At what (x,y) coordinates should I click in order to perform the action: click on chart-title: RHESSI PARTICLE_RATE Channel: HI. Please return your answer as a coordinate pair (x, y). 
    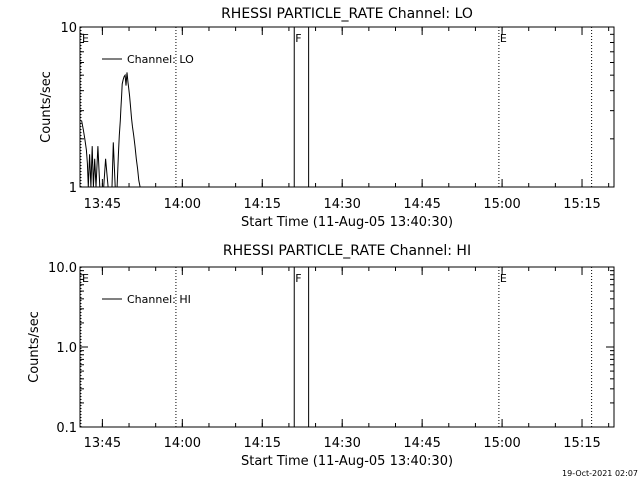
    Looking at the image, I should click on (347, 251).